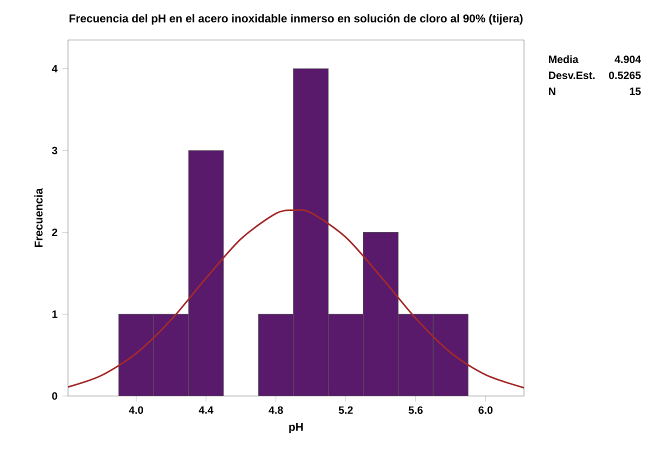 Image resolution: width=665 pixels, height=449 pixels. I want to click on y-axis-title: Frecuencia, so click(38, 218).